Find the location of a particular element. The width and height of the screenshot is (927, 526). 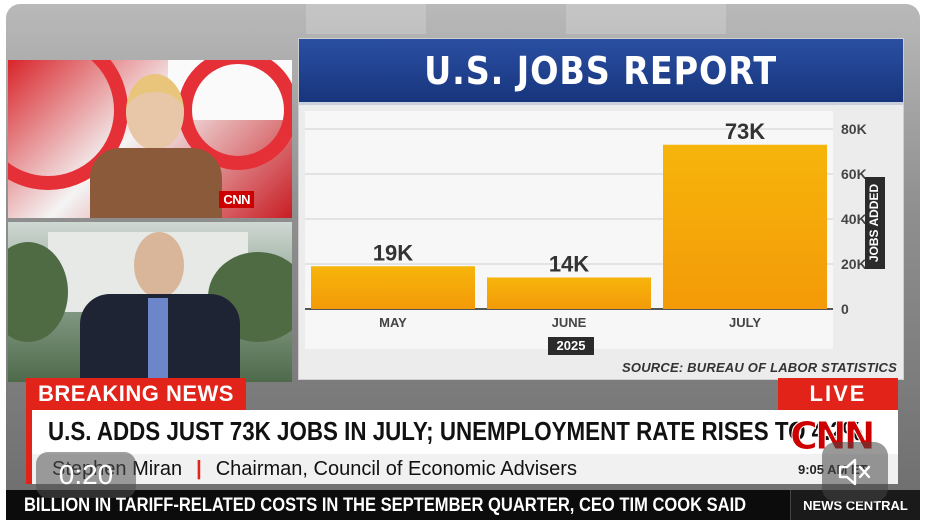

year-label-box is located at coordinates (571, 346).